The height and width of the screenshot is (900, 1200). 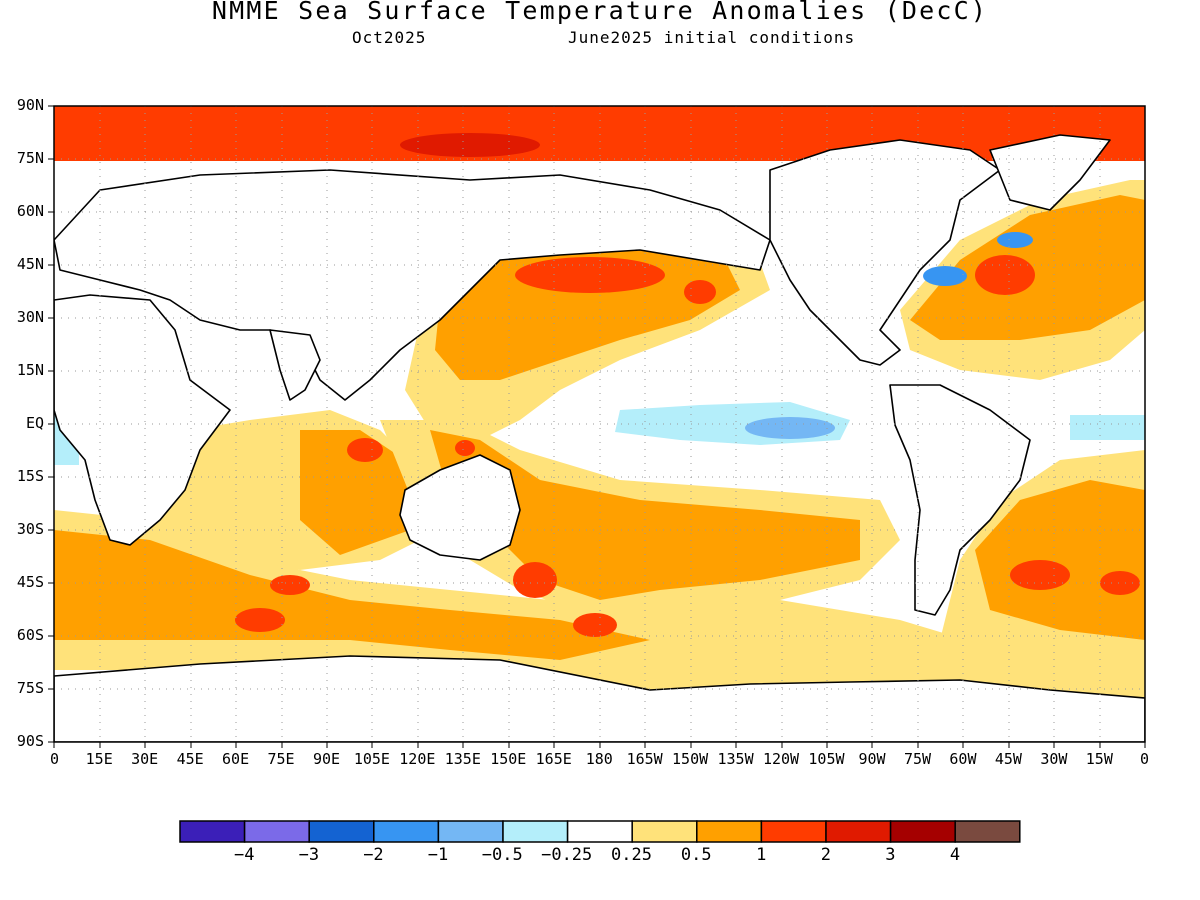 What do you see at coordinates (34, 423) in the screenshot?
I see `lat-label: EQ` at bounding box center [34, 423].